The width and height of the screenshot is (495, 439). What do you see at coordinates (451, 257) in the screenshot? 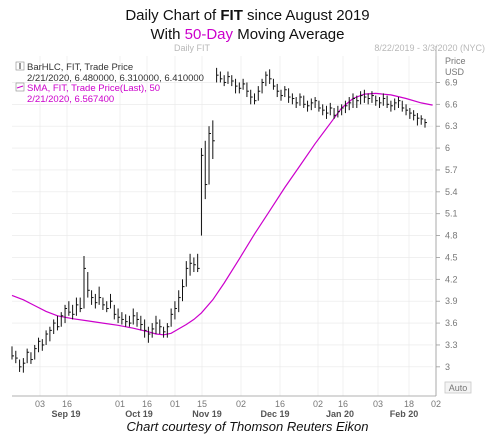
I see `y-tick-label: 4.5` at bounding box center [451, 257].